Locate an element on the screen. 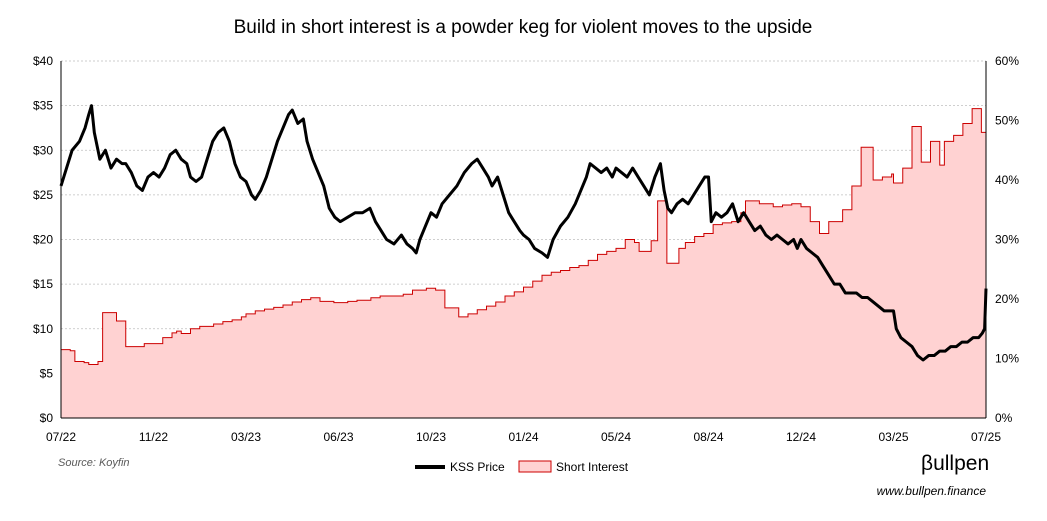  y-right-tick-label: 50% is located at coordinates (1007, 121).